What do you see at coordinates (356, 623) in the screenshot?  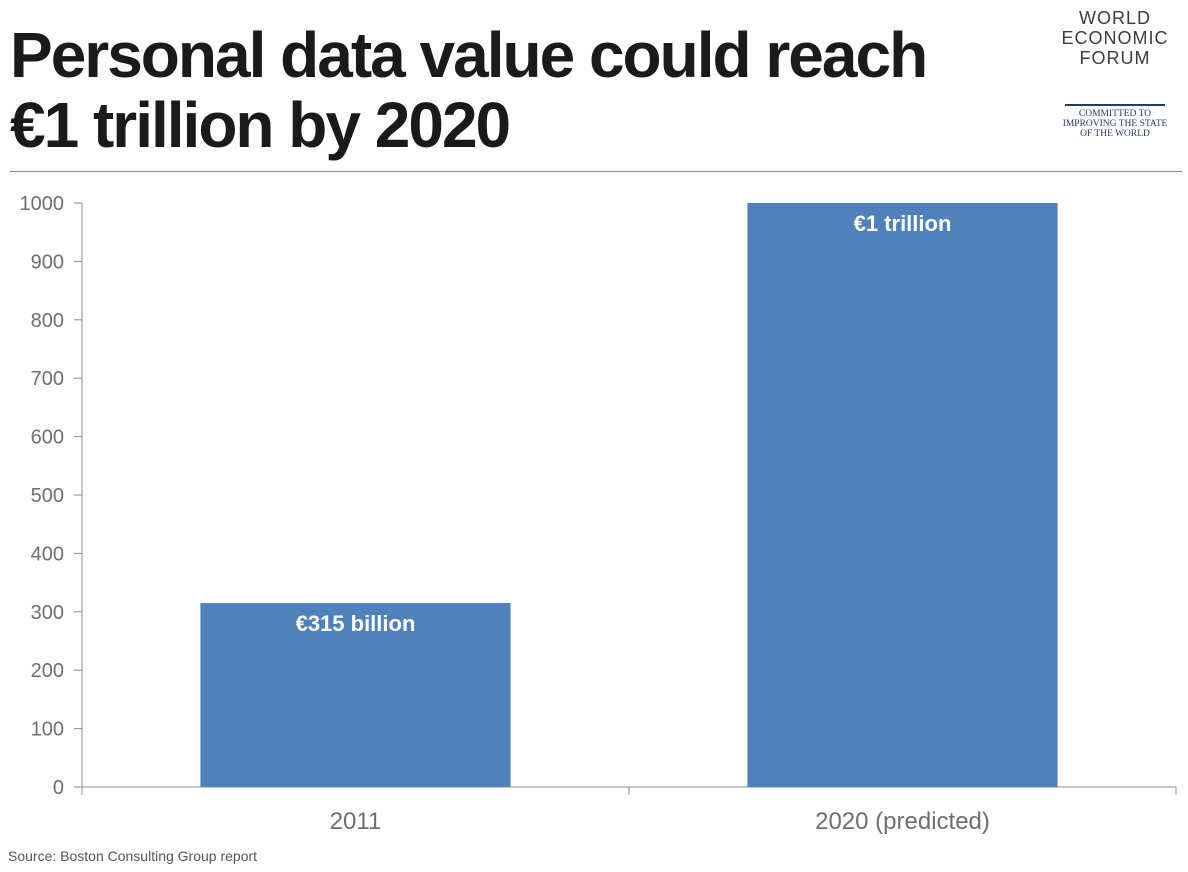 I see `data-label-0: €315 billion` at bounding box center [356, 623].